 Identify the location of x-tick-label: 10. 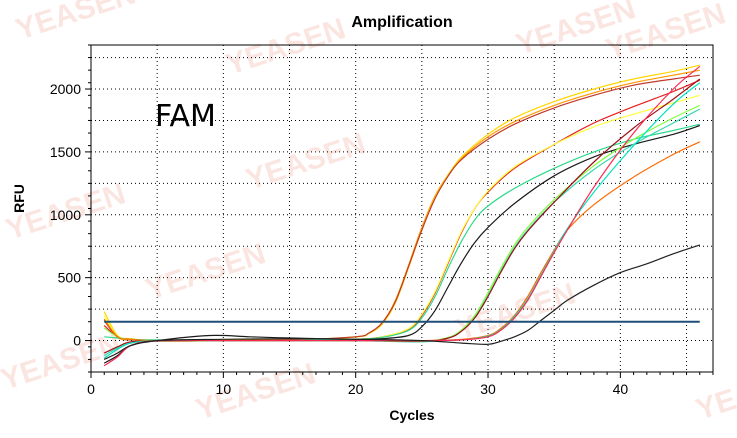
(224, 389).